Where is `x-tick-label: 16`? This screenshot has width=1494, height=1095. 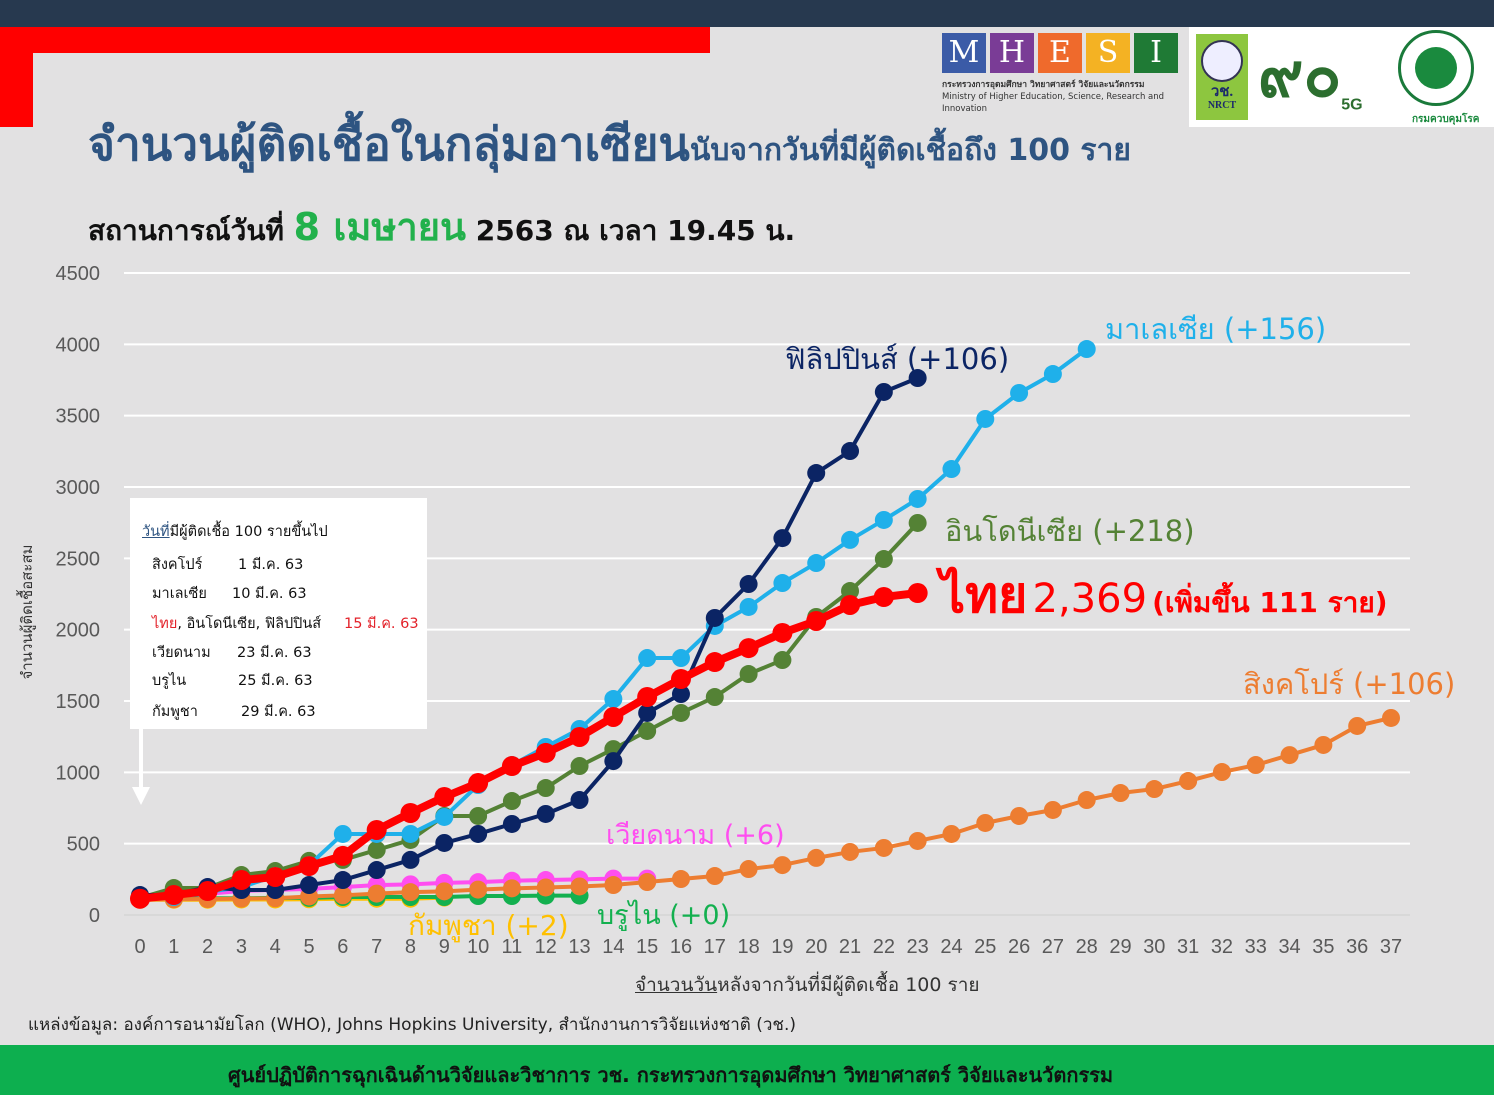
x-tick-label: 16 is located at coordinates (681, 947).